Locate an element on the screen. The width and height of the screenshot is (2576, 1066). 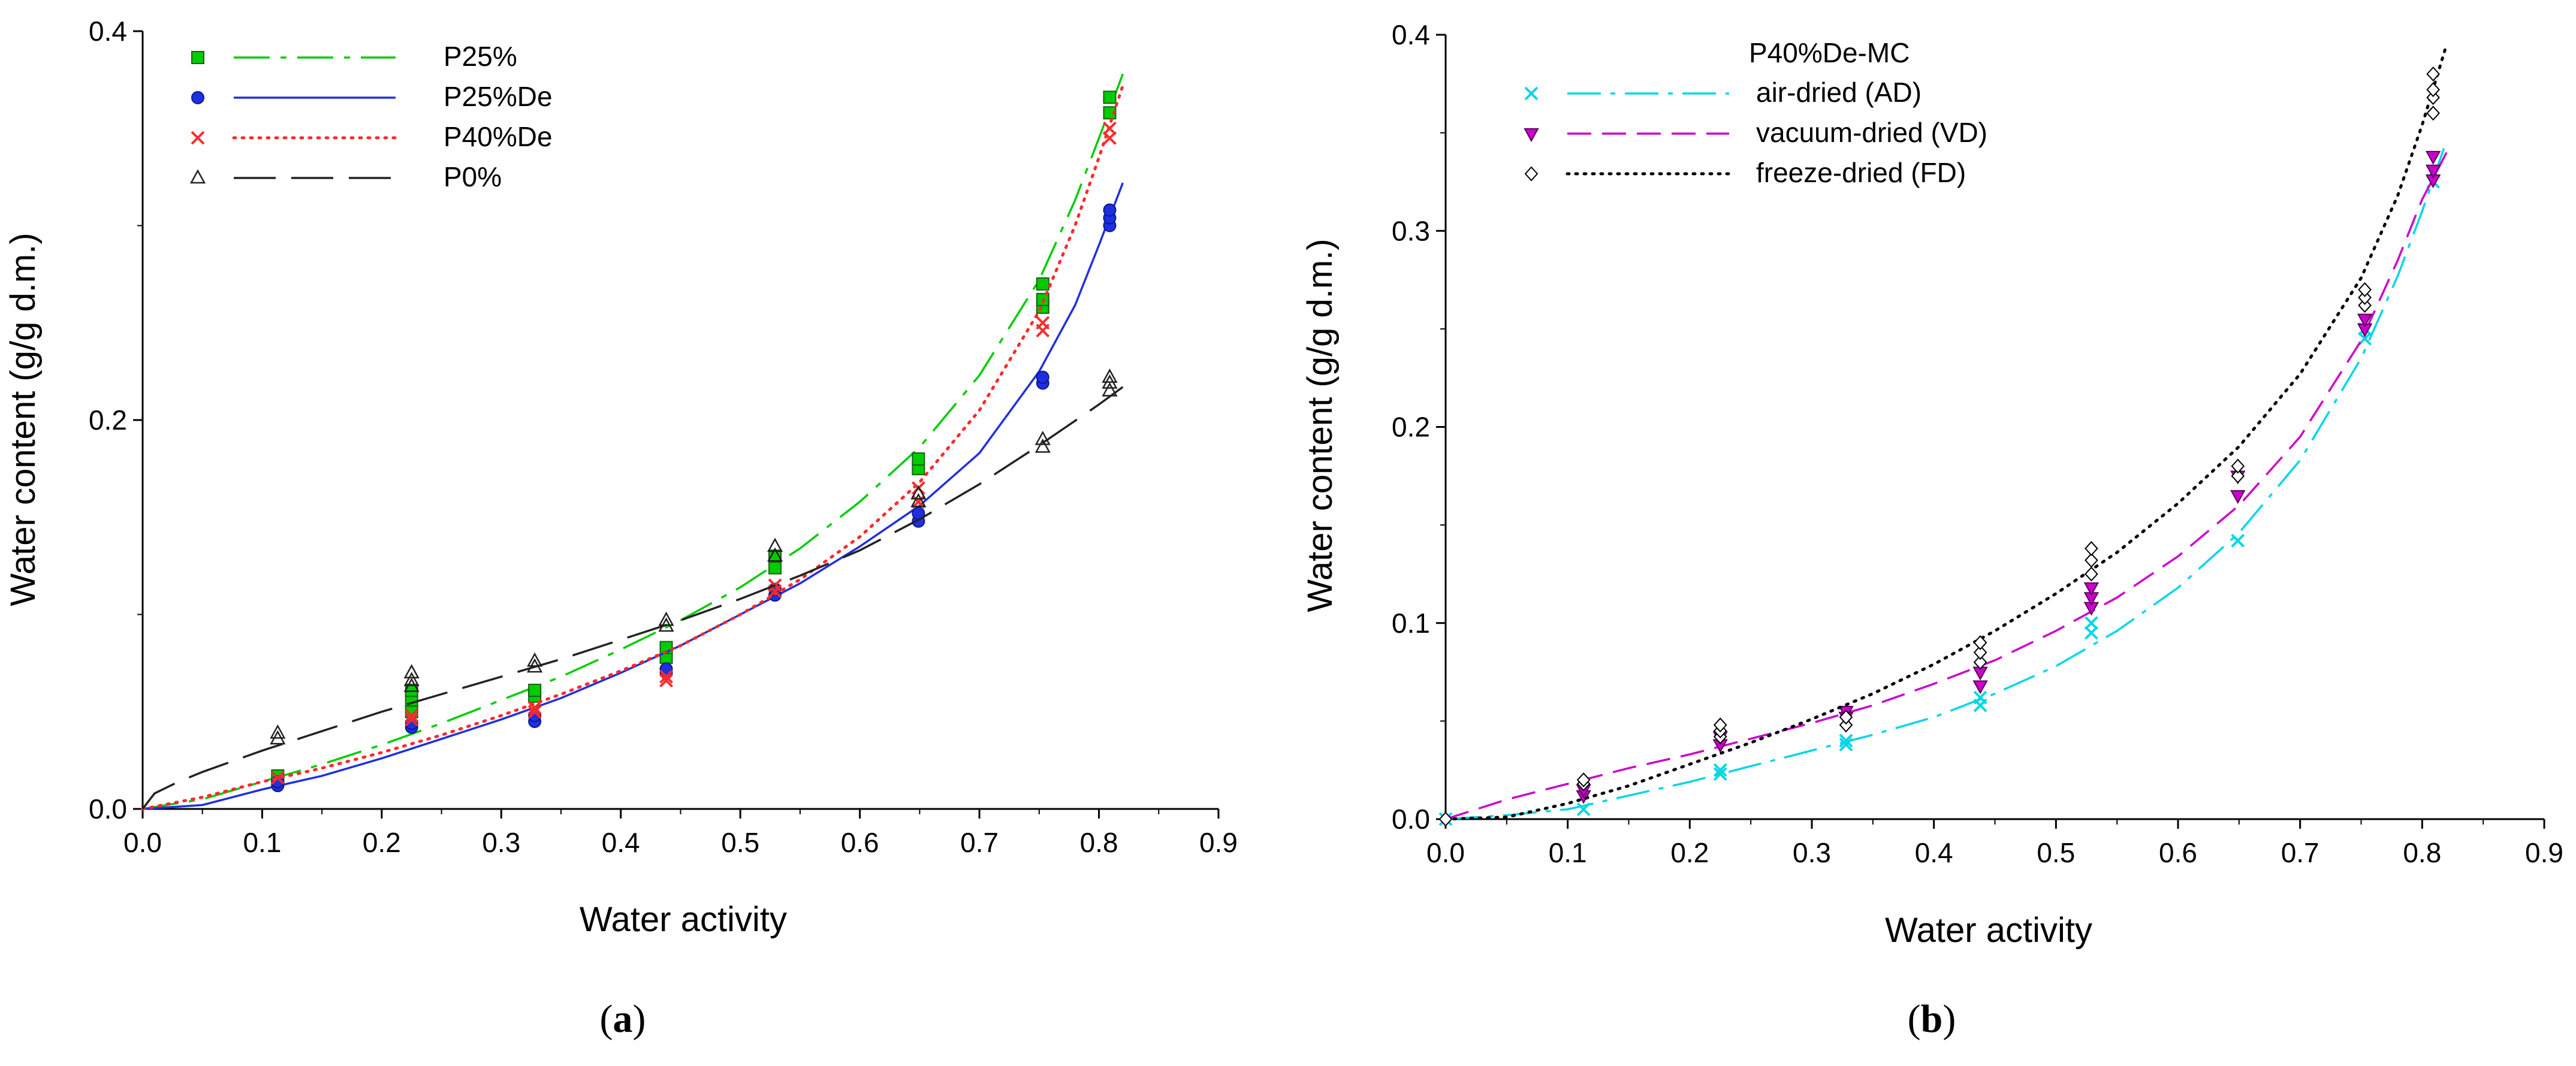
legend-label: air-dried (AD) is located at coordinates (1839, 92).